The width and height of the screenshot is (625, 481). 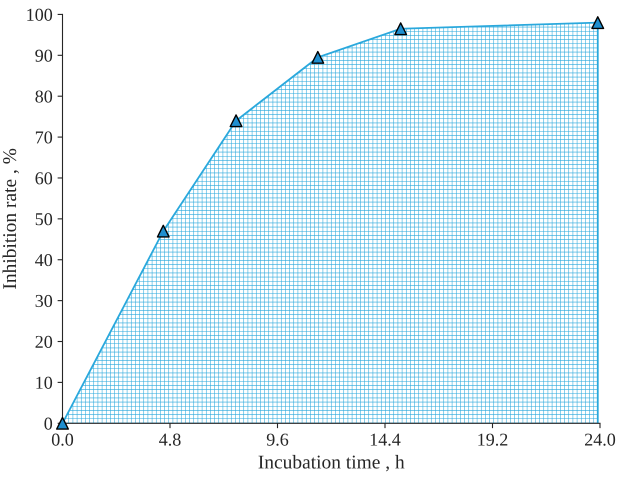 I want to click on y-tick-label: 80, so click(x=43, y=96).